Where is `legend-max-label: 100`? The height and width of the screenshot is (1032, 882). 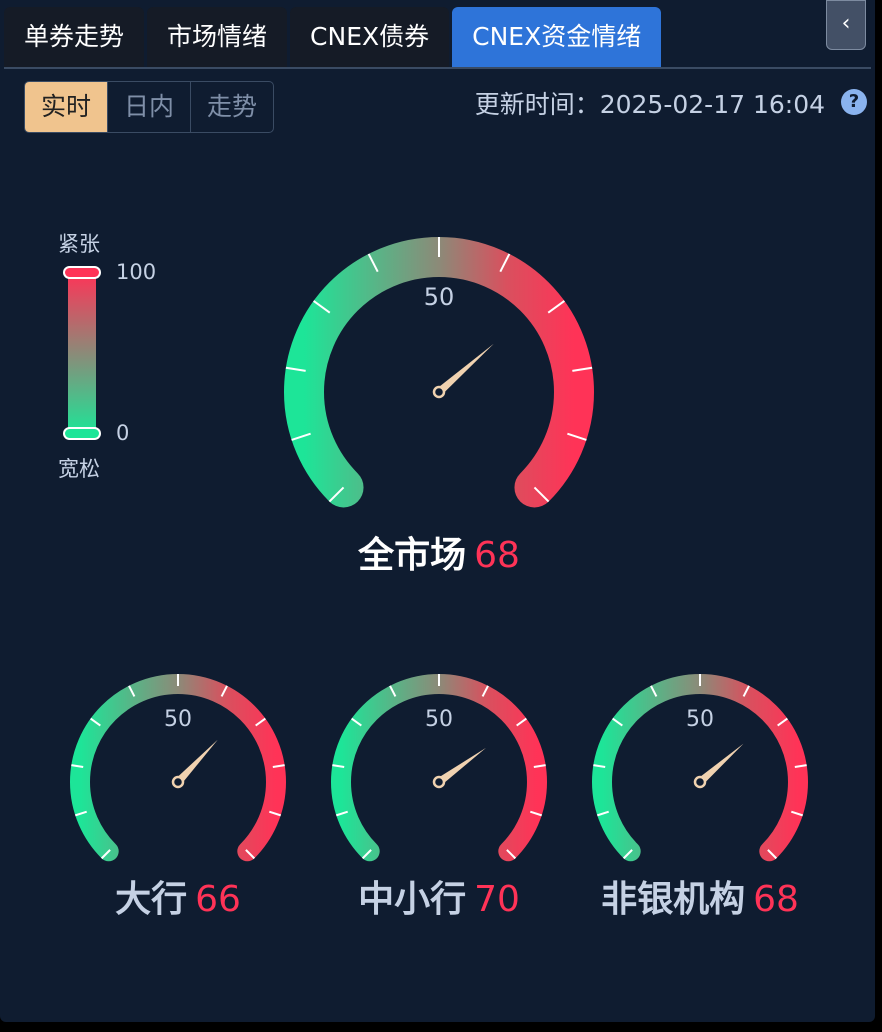
legend-max-label: 100 is located at coordinates (136, 272).